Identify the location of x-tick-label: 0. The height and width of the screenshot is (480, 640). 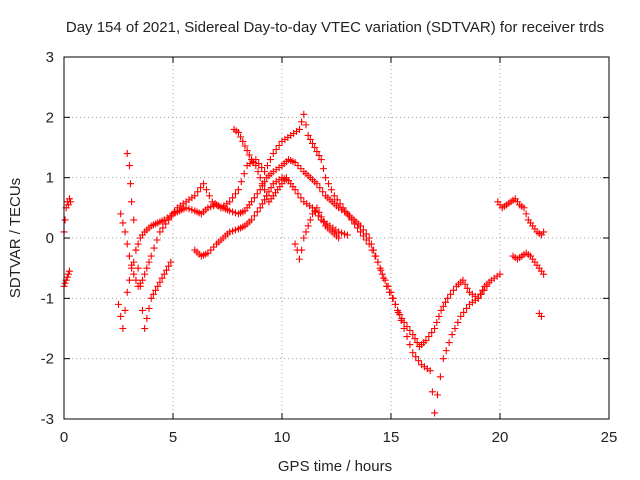
(64, 437).